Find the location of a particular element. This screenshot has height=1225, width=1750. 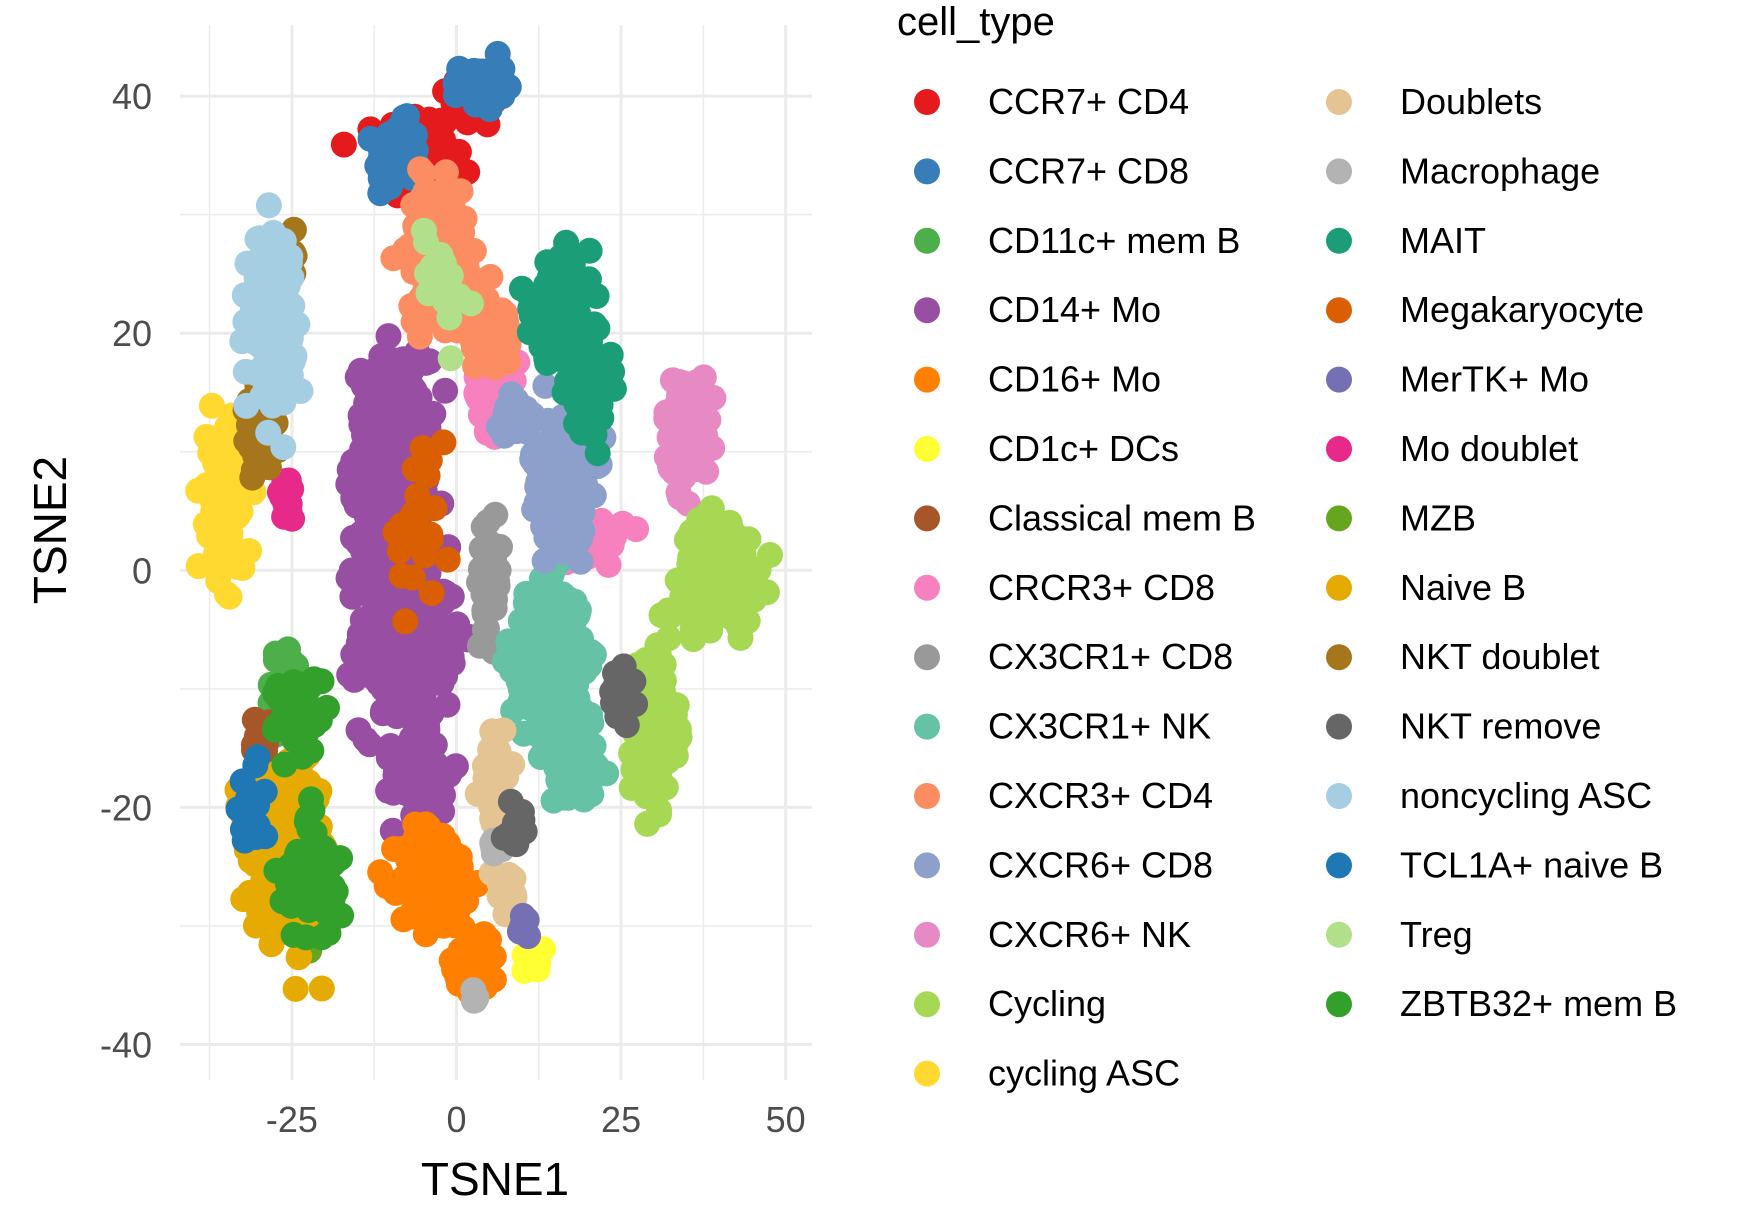

y-axis-title: TSNE2 is located at coordinates (50, 530).